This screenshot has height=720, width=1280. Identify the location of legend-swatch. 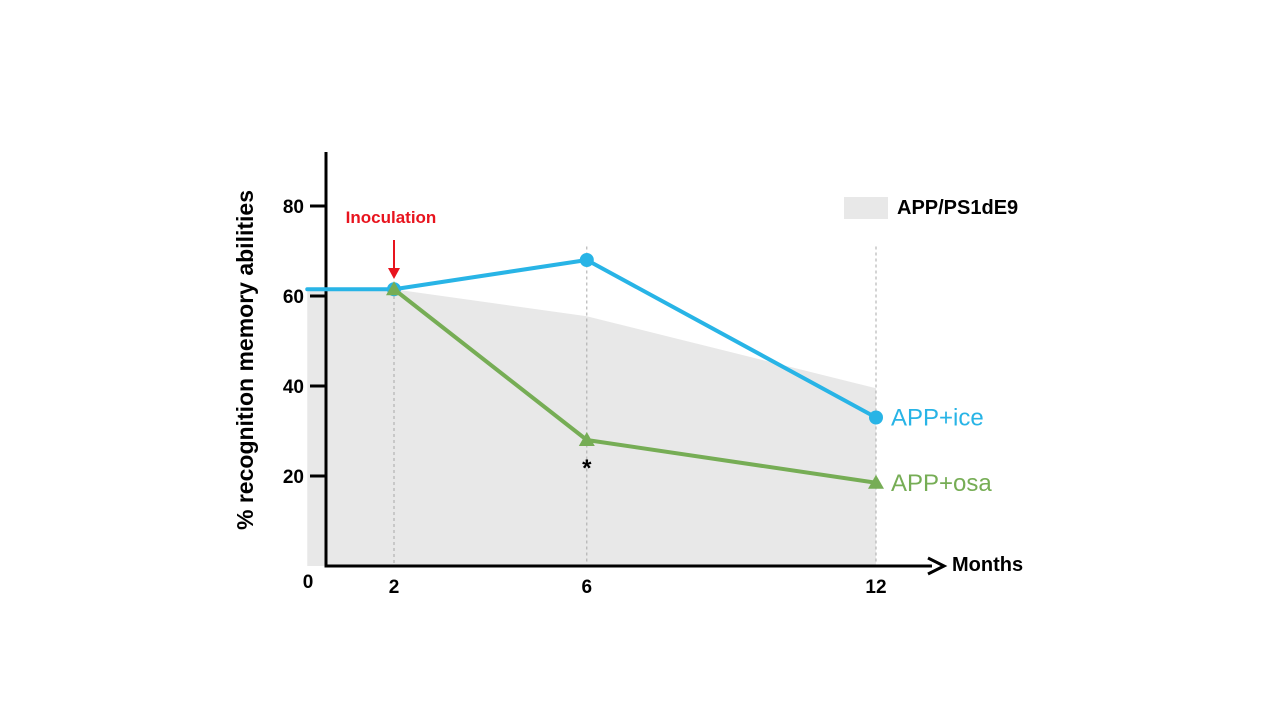
(866, 208).